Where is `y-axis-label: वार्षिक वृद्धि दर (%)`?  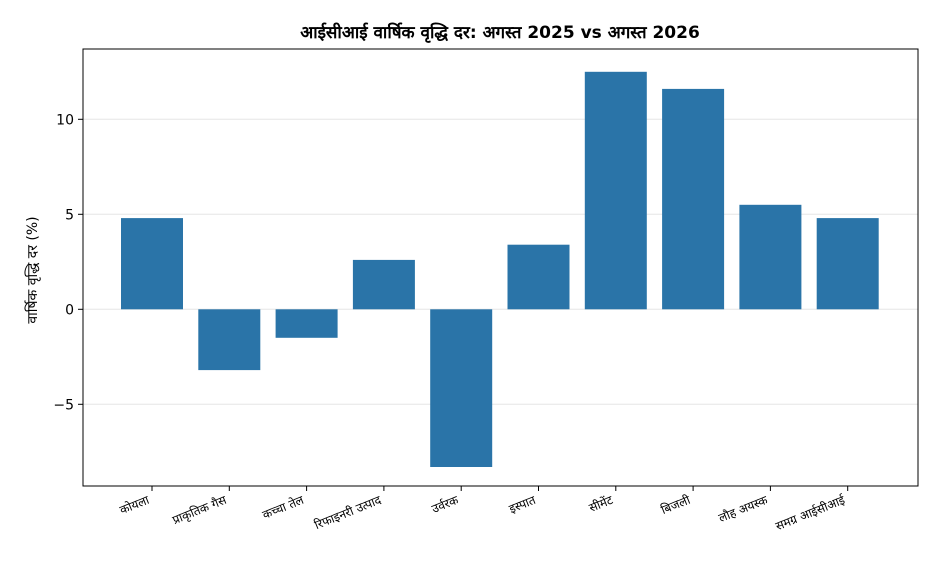
y-axis-label: वार्षिक वृद्धि दर (%) is located at coordinates (32, 269).